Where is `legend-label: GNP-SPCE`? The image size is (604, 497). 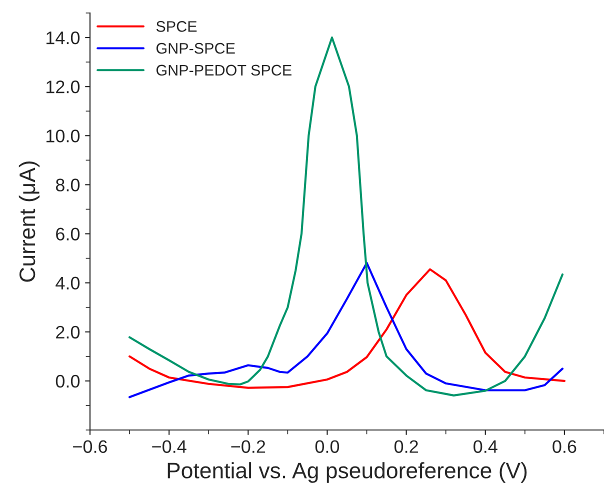
legend-label: GNP-SPCE is located at coordinates (195, 48).